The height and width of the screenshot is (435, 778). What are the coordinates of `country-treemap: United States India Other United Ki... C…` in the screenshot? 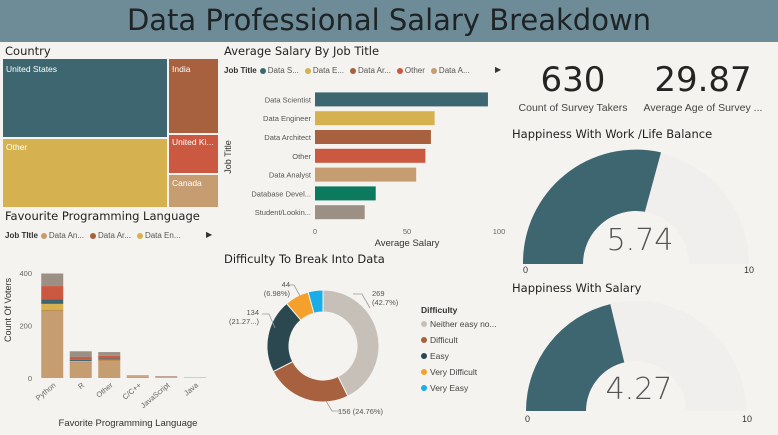 It's located at (110, 133).